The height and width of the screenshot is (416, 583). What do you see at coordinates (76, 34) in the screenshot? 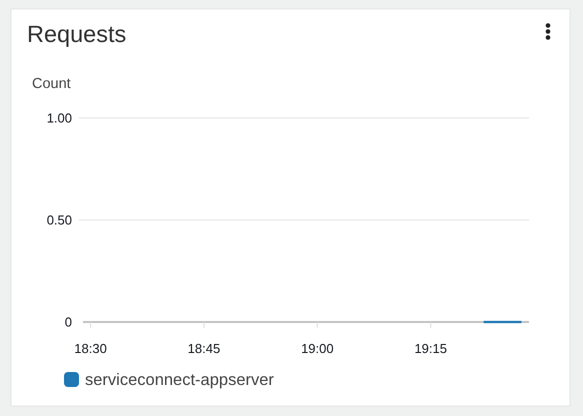
I see `chart-title: Requests` at bounding box center [76, 34].